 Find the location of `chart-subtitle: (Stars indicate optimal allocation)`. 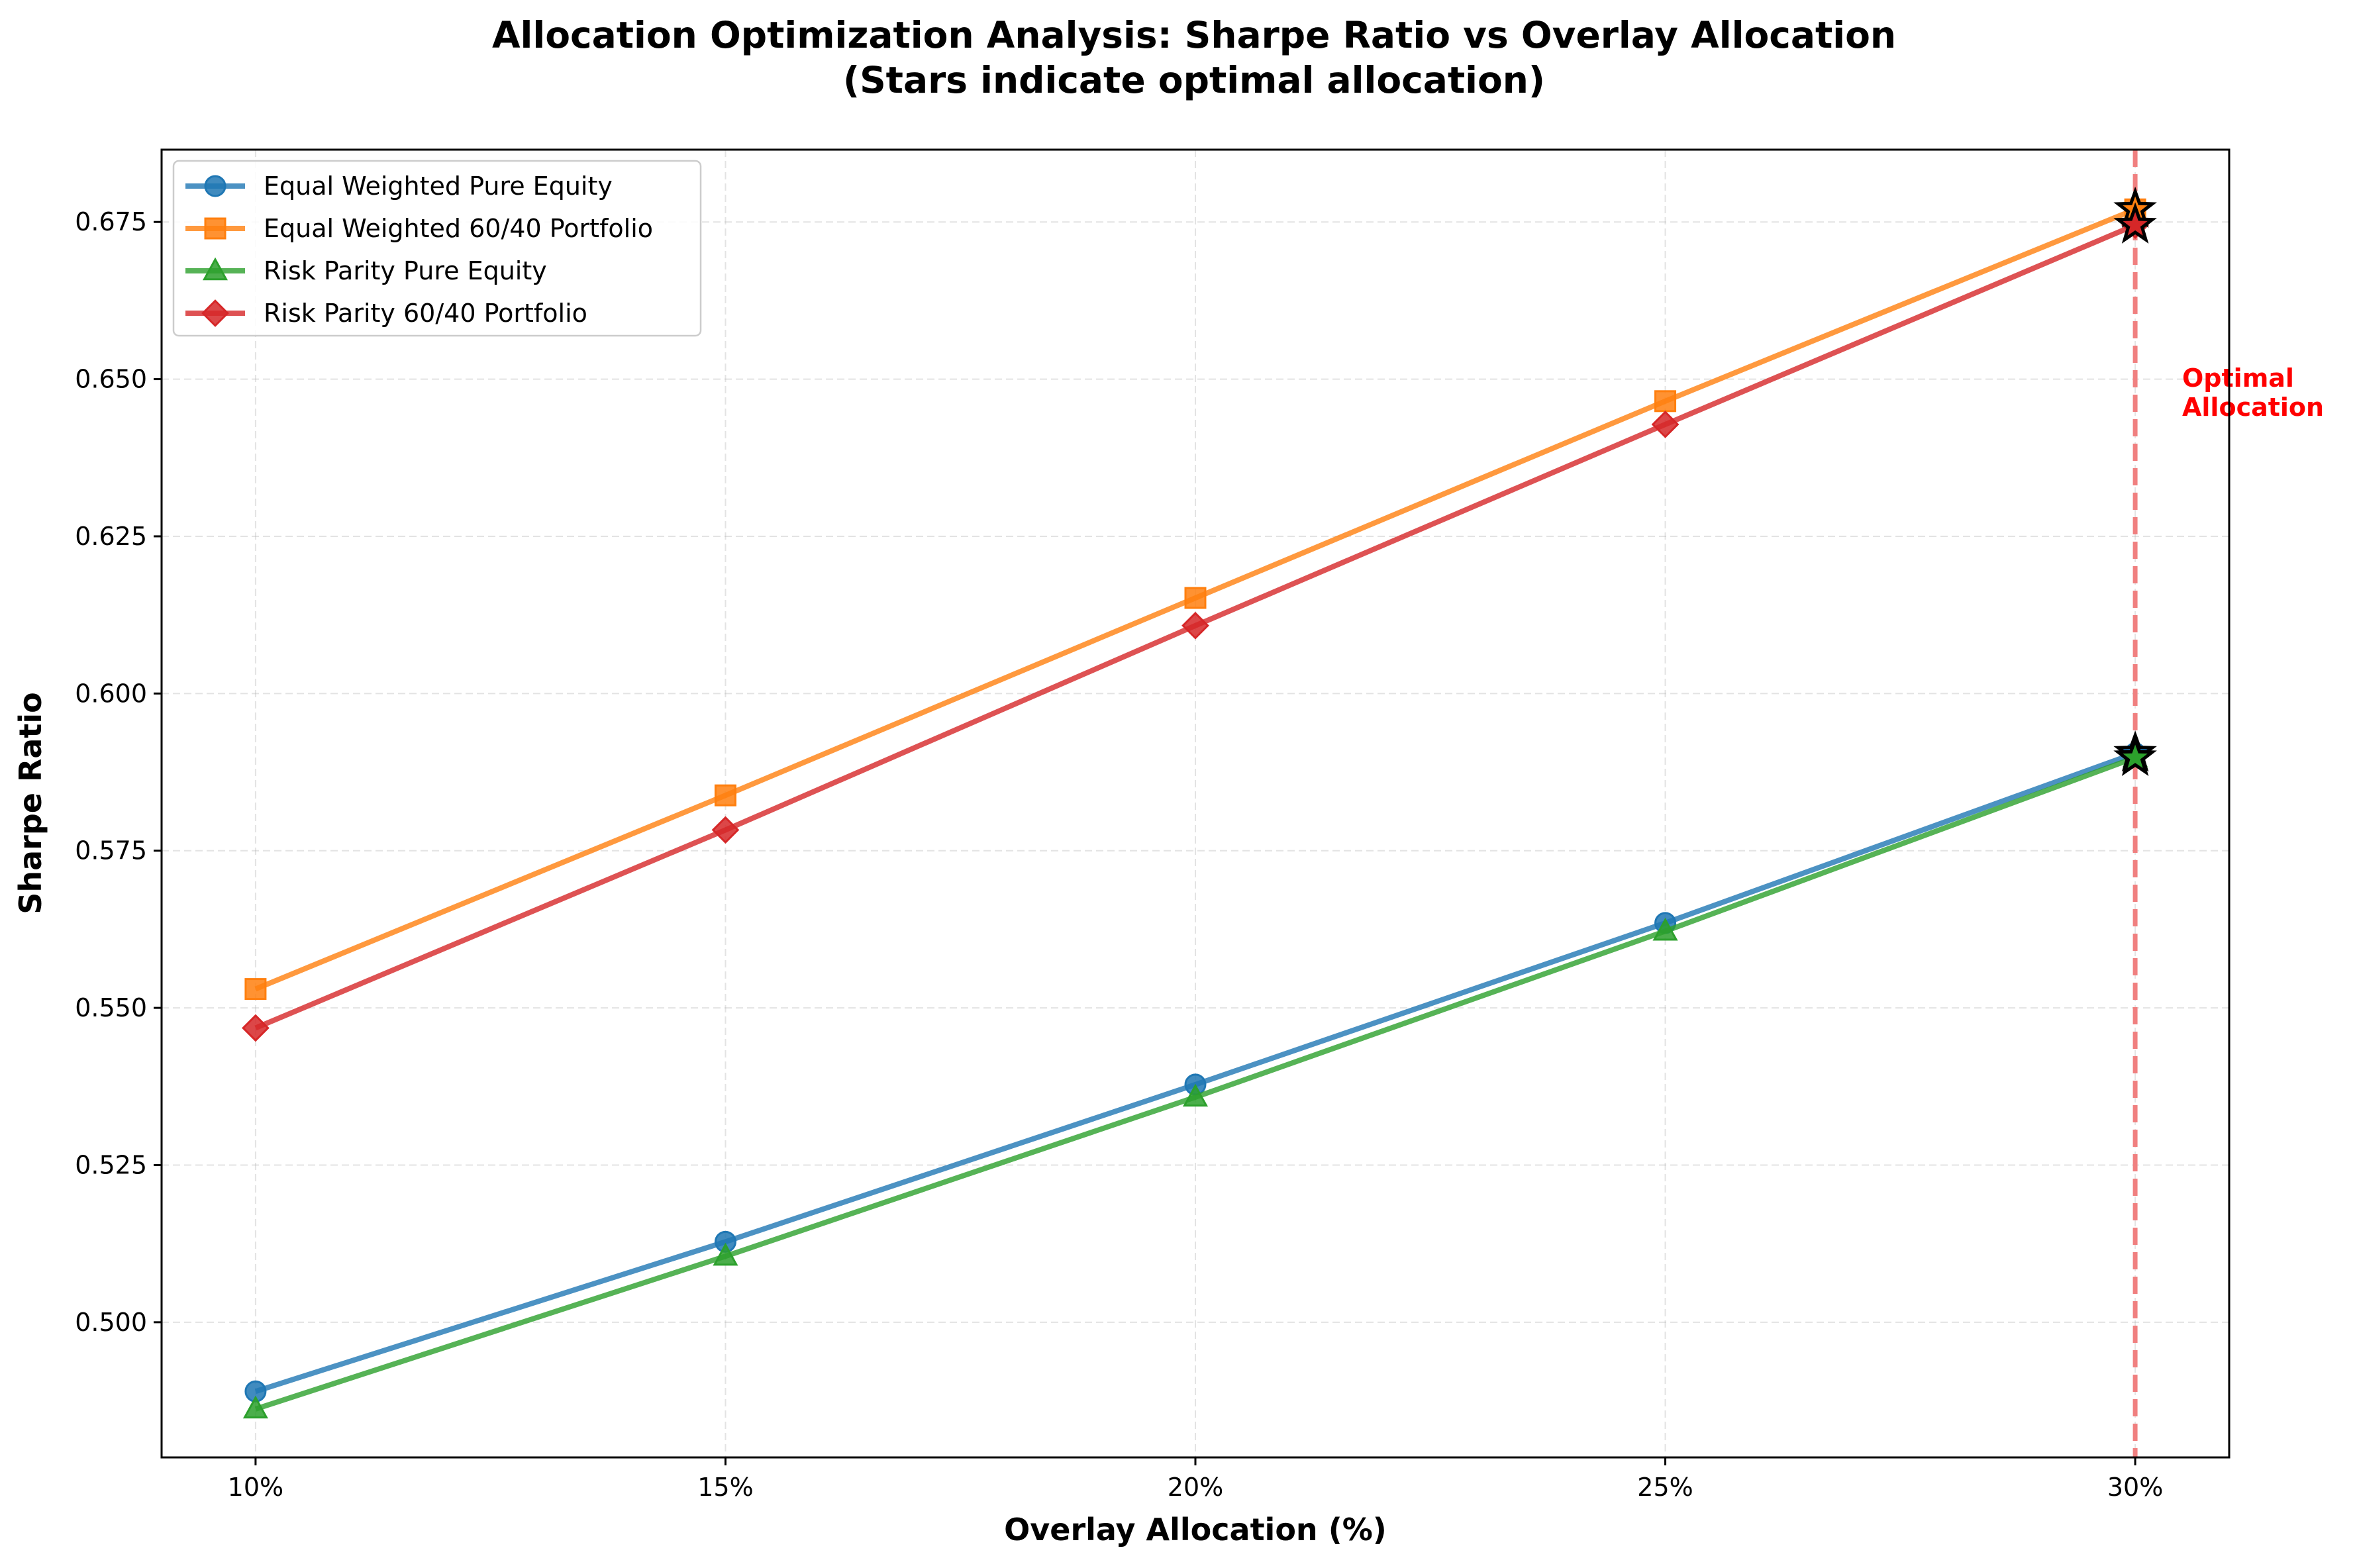

chart-subtitle: (Stars indicate optimal allocation) is located at coordinates (1194, 80).